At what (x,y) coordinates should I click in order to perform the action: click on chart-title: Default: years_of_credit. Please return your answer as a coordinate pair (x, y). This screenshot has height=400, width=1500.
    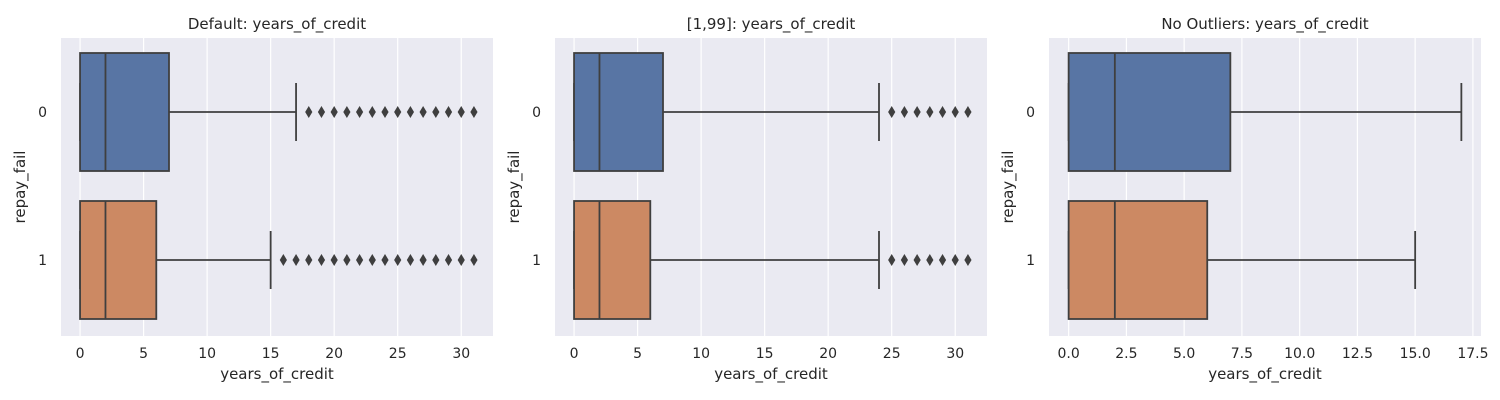
    Looking at the image, I should click on (277, 24).